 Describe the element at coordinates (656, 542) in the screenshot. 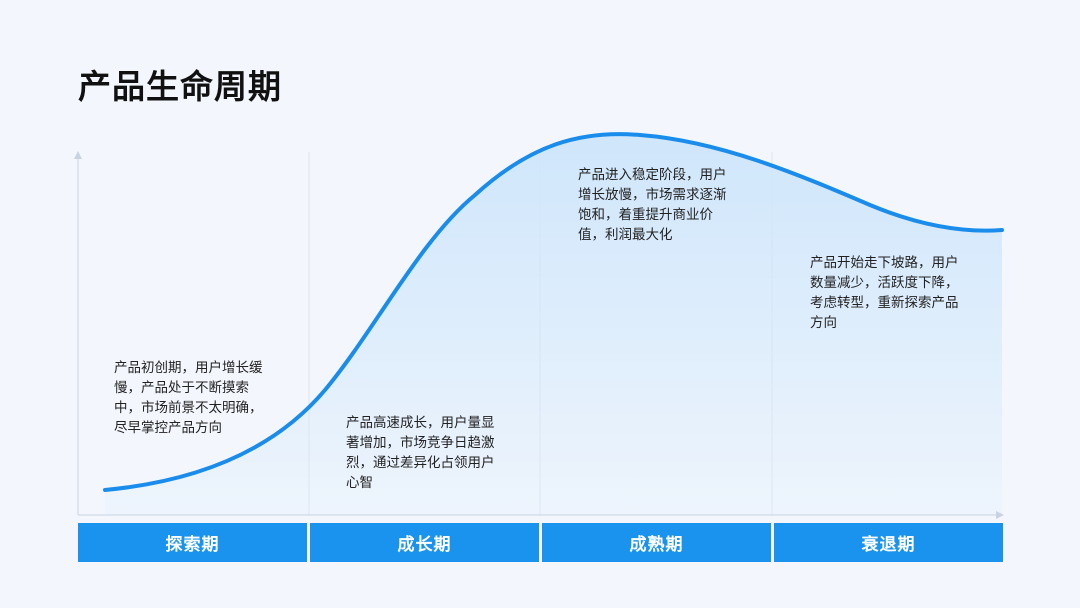

I see `phase-label-maturity: 成熟期` at that location.